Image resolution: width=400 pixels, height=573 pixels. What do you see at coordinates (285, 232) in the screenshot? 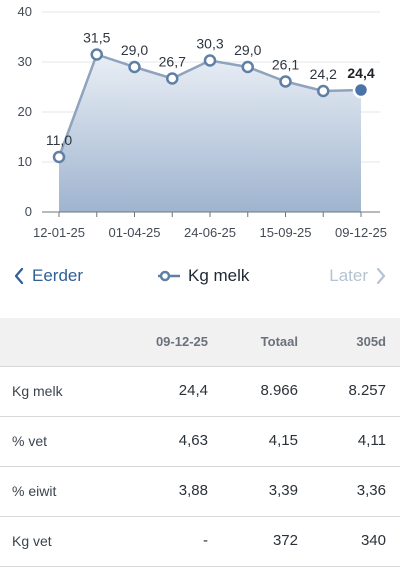
I see `x-tick-label: 15-09-25` at bounding box center [285, 232].